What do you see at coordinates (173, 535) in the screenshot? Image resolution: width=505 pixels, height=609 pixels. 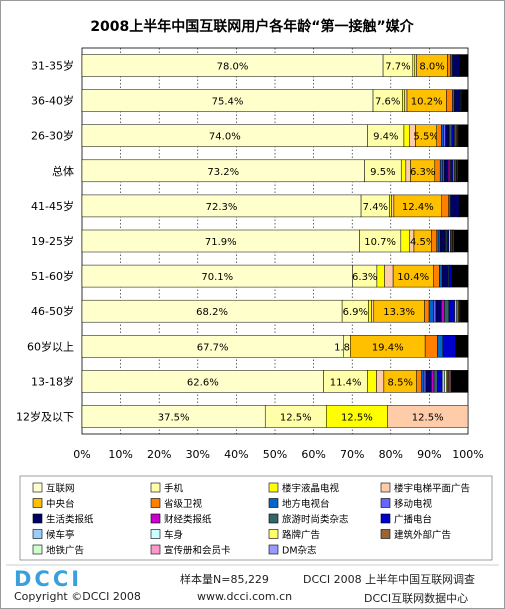 I see `legend-label: 车身` at bounding box center [173, 535].